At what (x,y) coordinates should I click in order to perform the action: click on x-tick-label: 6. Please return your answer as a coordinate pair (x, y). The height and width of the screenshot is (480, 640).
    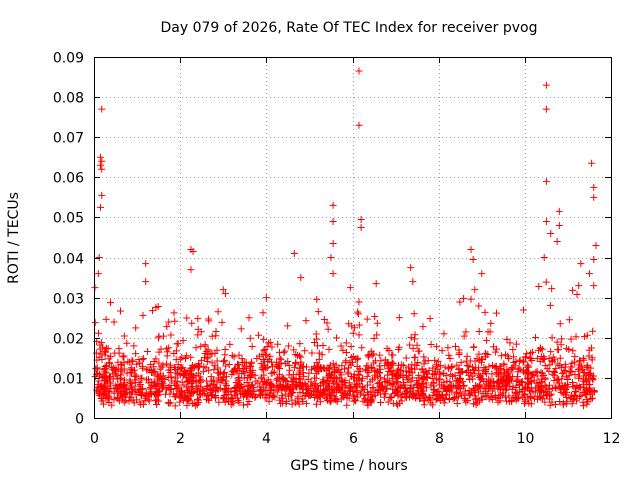
    Looking at the image, I should click on (353, 439).